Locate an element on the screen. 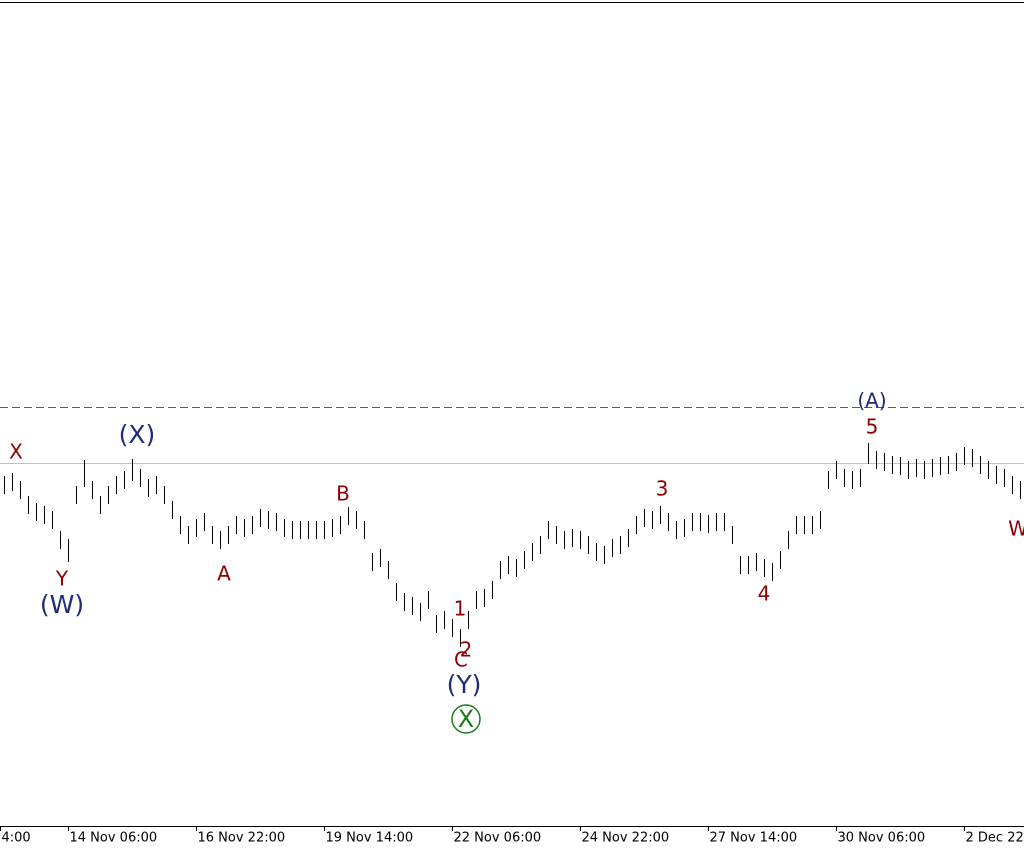 The height and width of the screenshot is (852, 1024). circle-mark is located at coordinates (466, 719).